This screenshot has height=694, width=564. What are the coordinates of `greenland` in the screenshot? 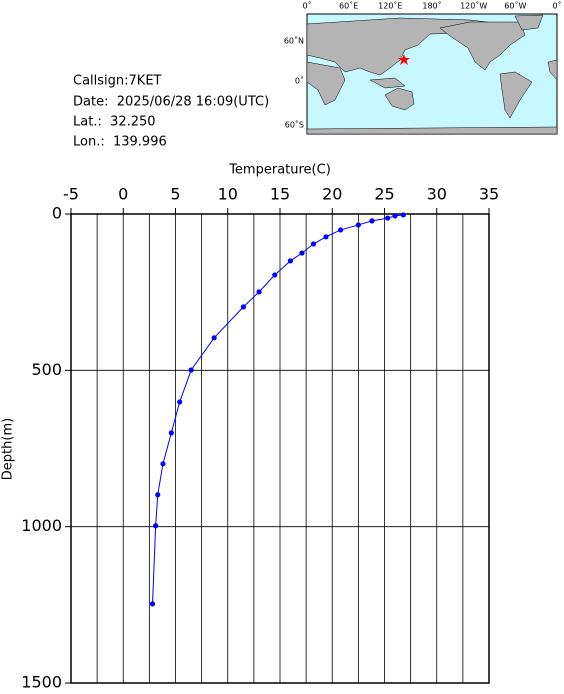 It's located at (529, 22).